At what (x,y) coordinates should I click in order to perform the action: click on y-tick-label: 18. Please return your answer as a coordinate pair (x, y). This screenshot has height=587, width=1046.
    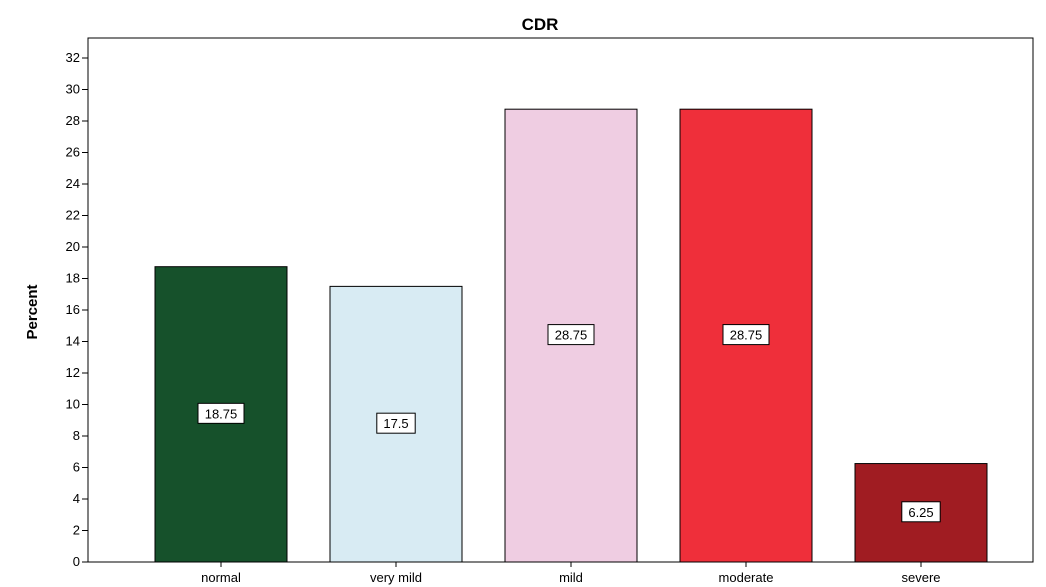
    Looking at the image, I should click on (73, 278).